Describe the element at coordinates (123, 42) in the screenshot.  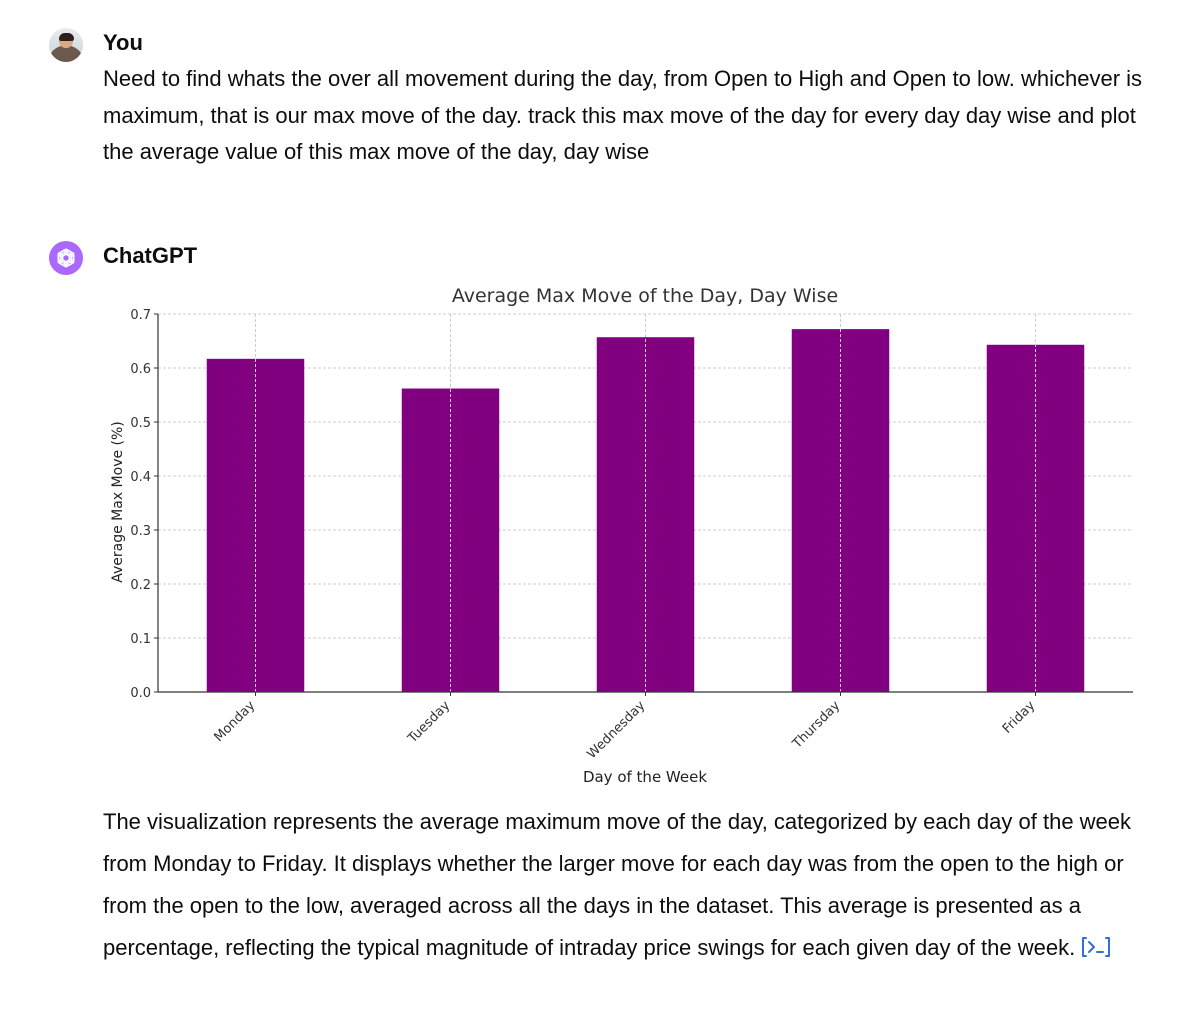
I see `user-author-name: You` at that location.